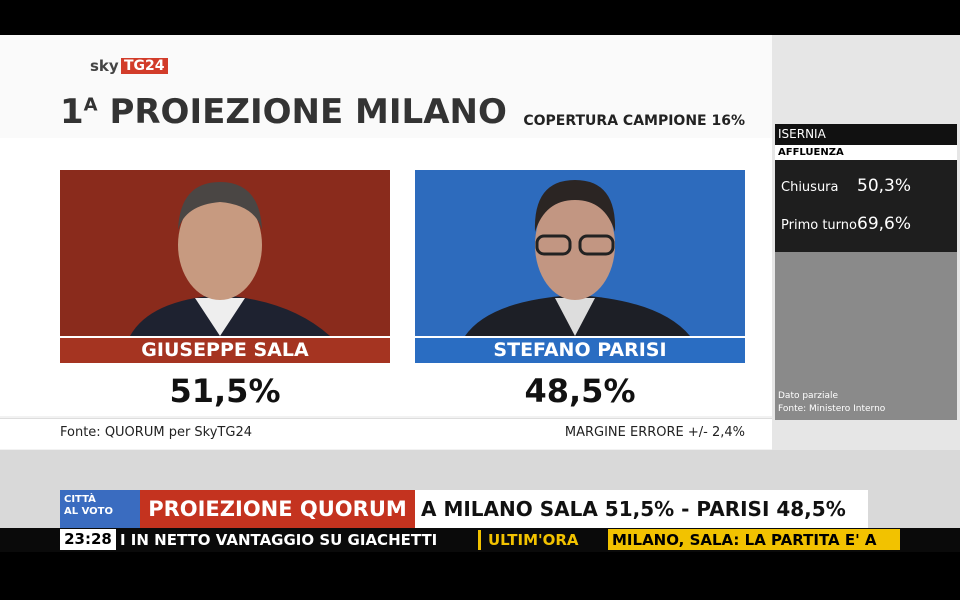 This screenshot has height=600, width=960. What do you see at coordinates (88, 539) in the screenshot?
I see `ticker-time: 23:28` at bounding box center [88, 539].